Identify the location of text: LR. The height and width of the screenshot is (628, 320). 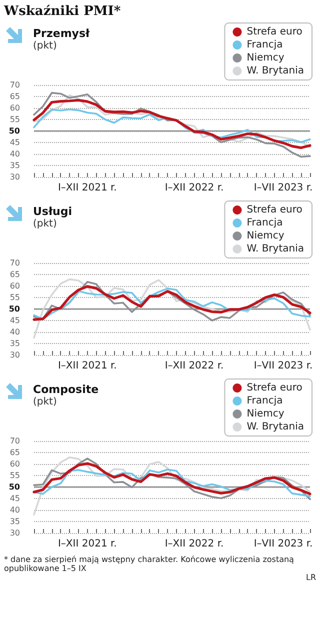
(310, 577).